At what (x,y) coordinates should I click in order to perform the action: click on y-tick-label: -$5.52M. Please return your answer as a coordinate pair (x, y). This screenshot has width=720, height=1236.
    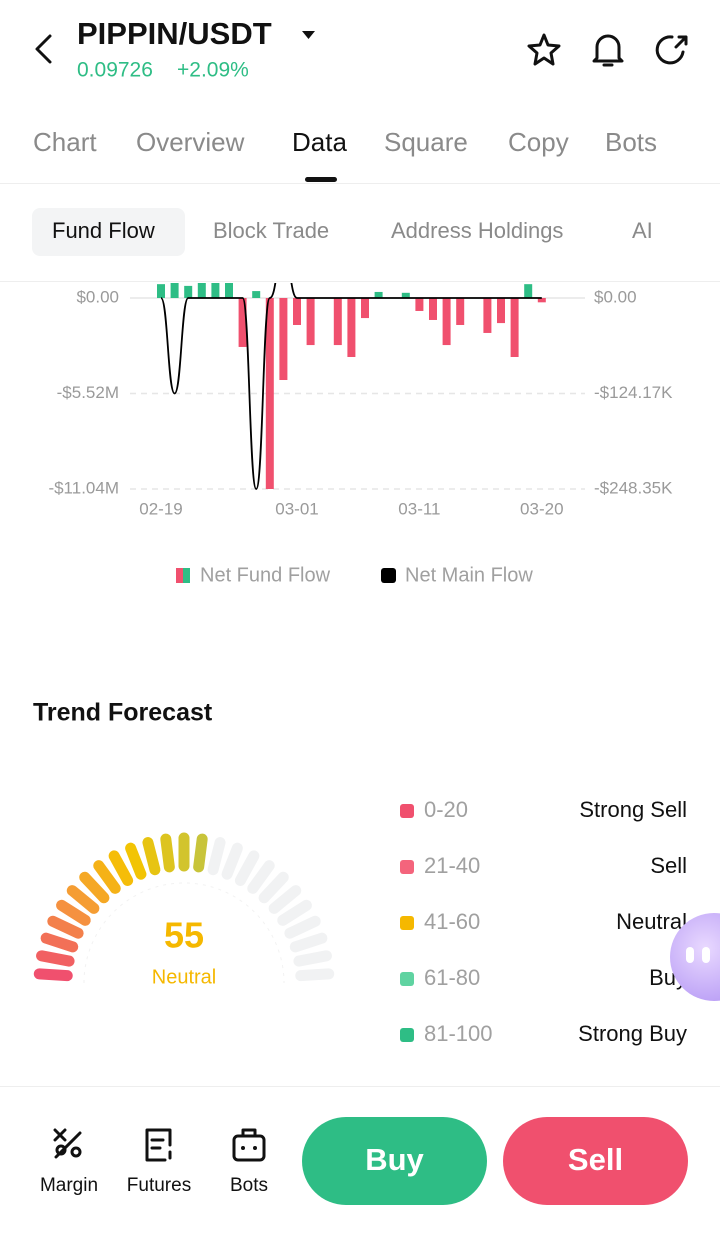
    Looking at the image, I should click on (88, 392).